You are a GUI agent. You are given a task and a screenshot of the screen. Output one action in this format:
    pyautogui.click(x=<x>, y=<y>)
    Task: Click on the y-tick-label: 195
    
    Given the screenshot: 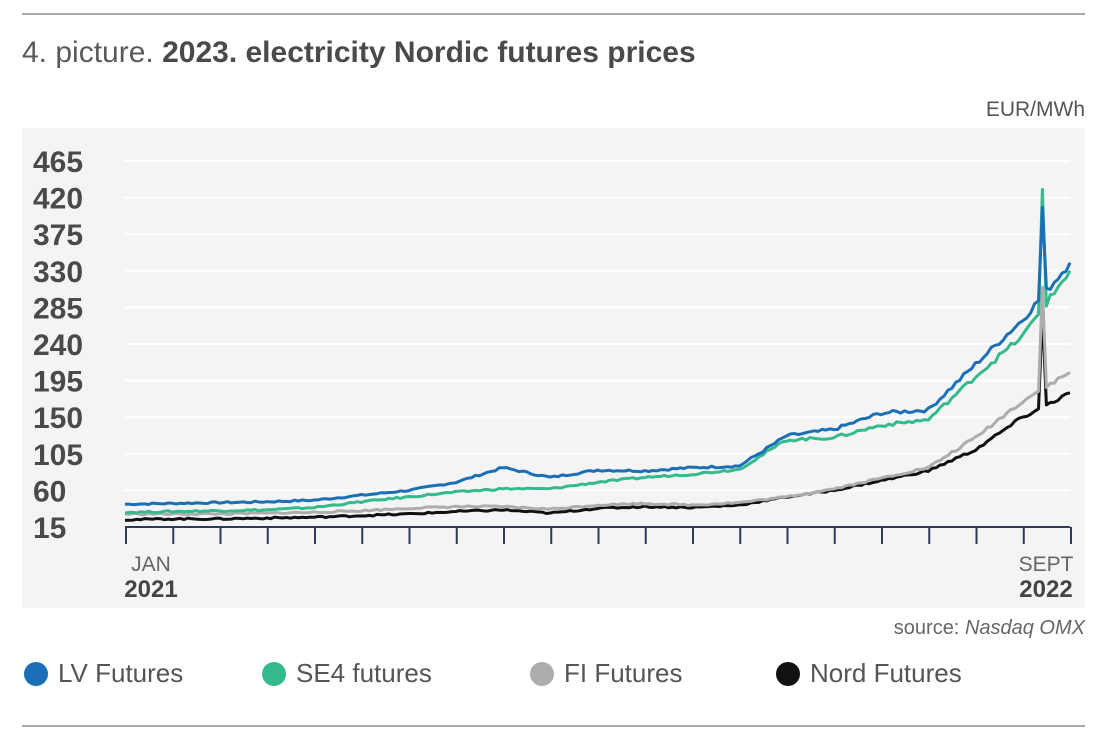 What is the action you would take?
    pyautogui.click(x=58, y=382)
    